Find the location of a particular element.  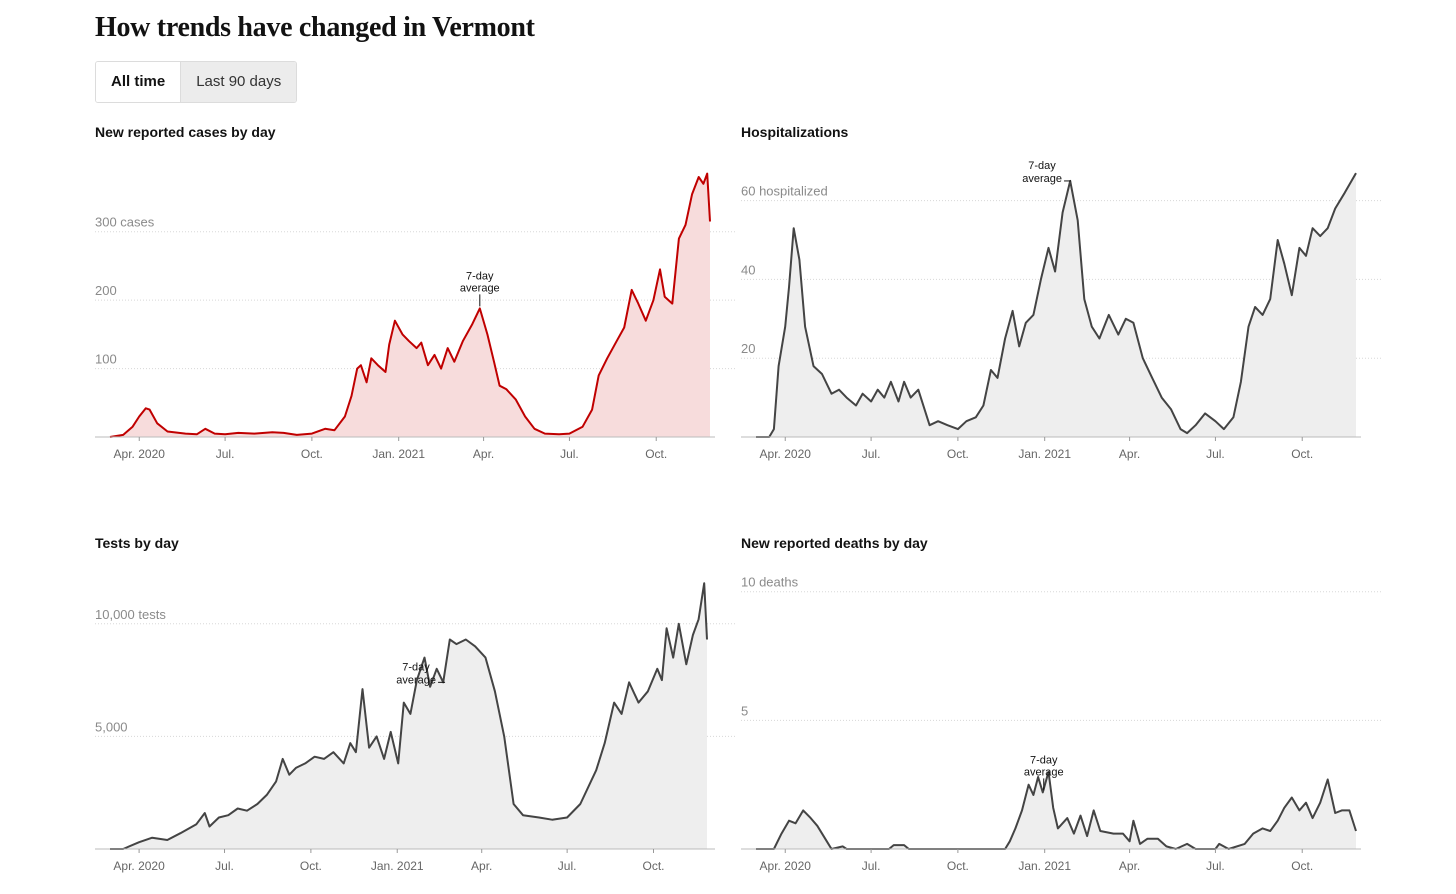

deaths-y-tick-label: 5 is located at coordinates (744, 710).